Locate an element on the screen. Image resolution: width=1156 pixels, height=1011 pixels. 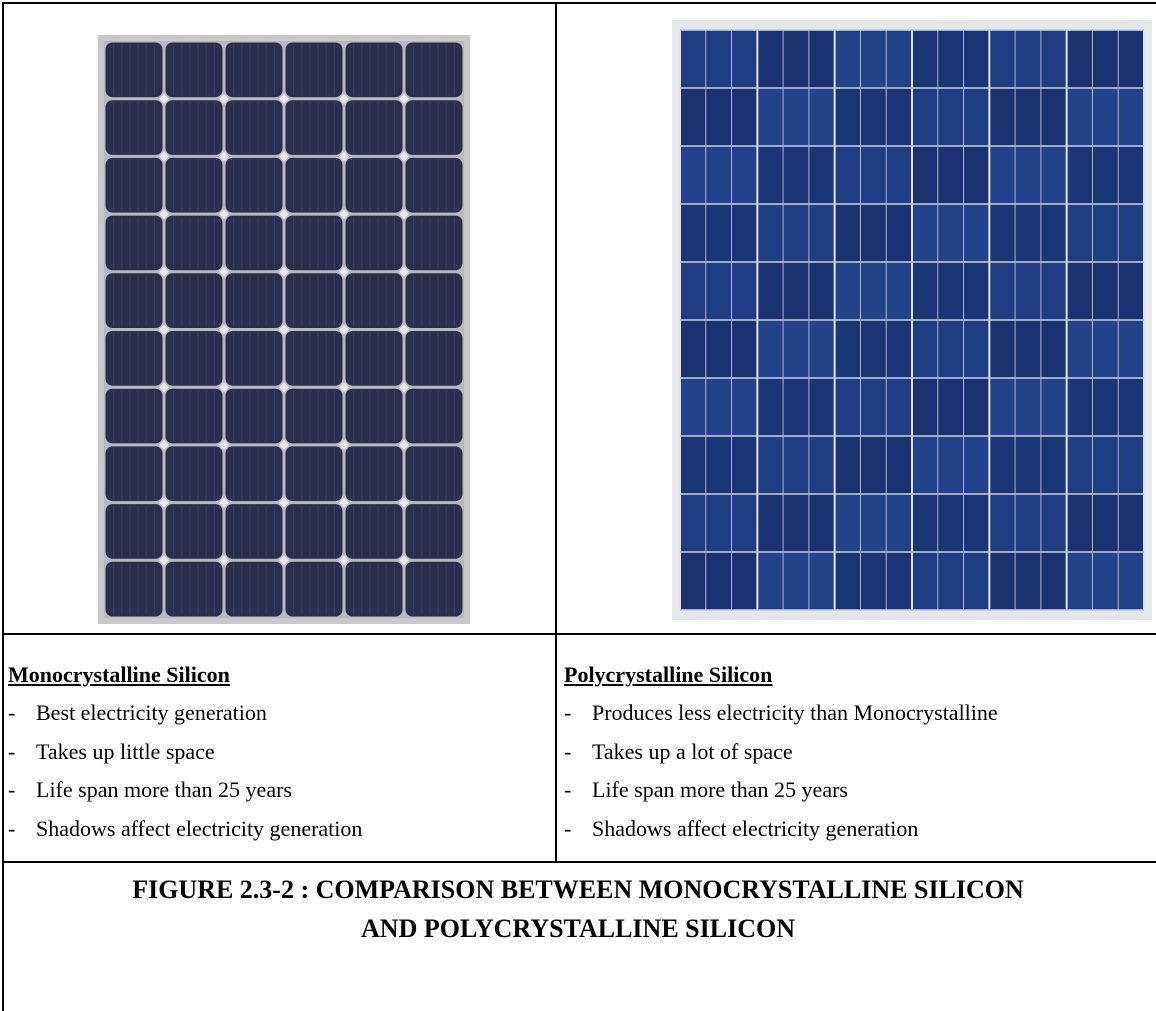
bullet: - Best electricity generation is located at coordinates (185, 719).